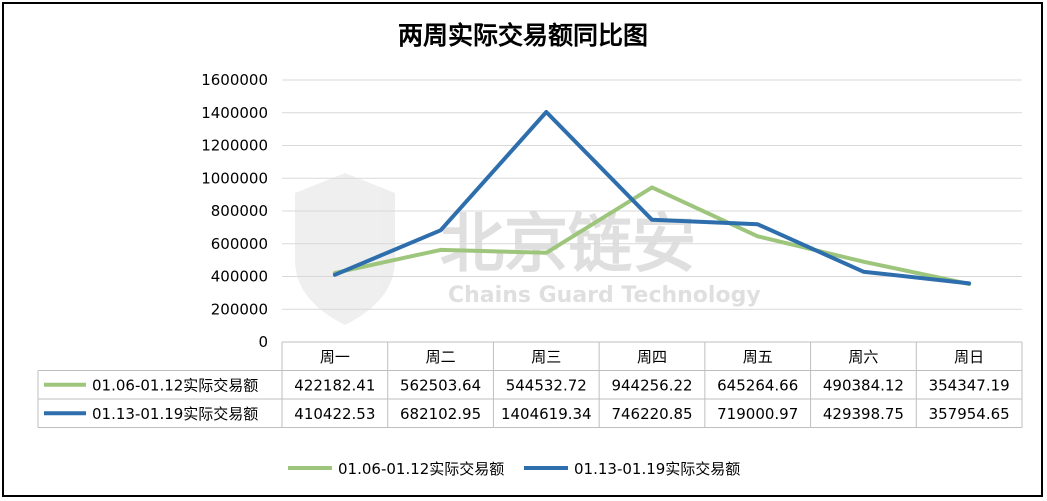 The image size is (1047, 501). I want to click on table-cell: 746220.85, so click(651, 414).